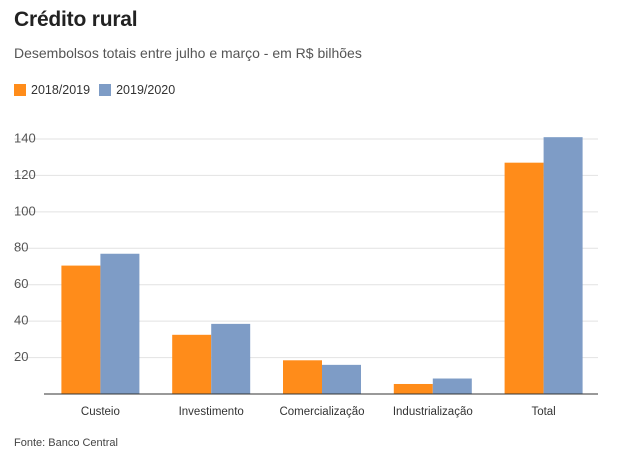 This screenshot has height=471, width=618. Describe the element at coordinates (21, 283) in the screenshot. I see `y-tick-label: 60` at that location.